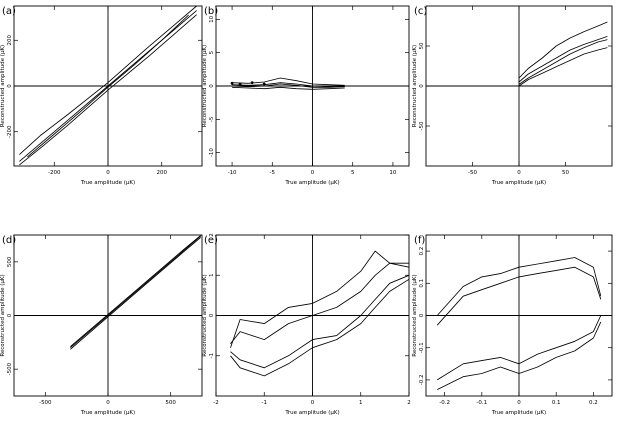 The width and height of the screenshot is (620, 422). Describe the element at coordinates (215, 403) in the screenshot. I see `x-tick-label: -2` at that location.